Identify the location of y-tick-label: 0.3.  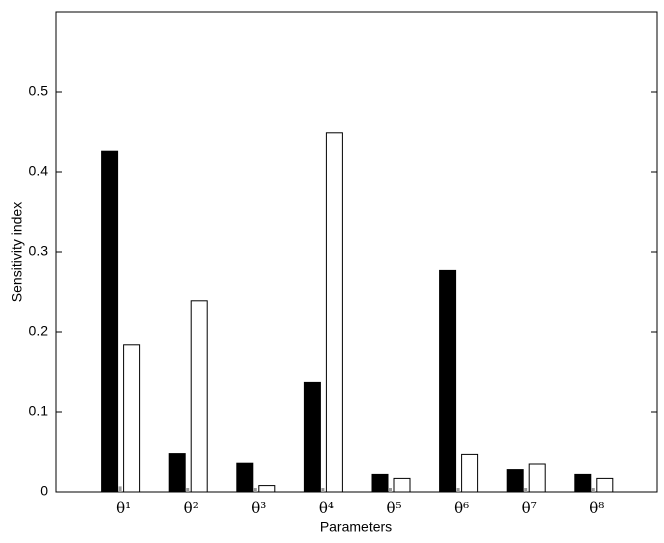
(39, 251).